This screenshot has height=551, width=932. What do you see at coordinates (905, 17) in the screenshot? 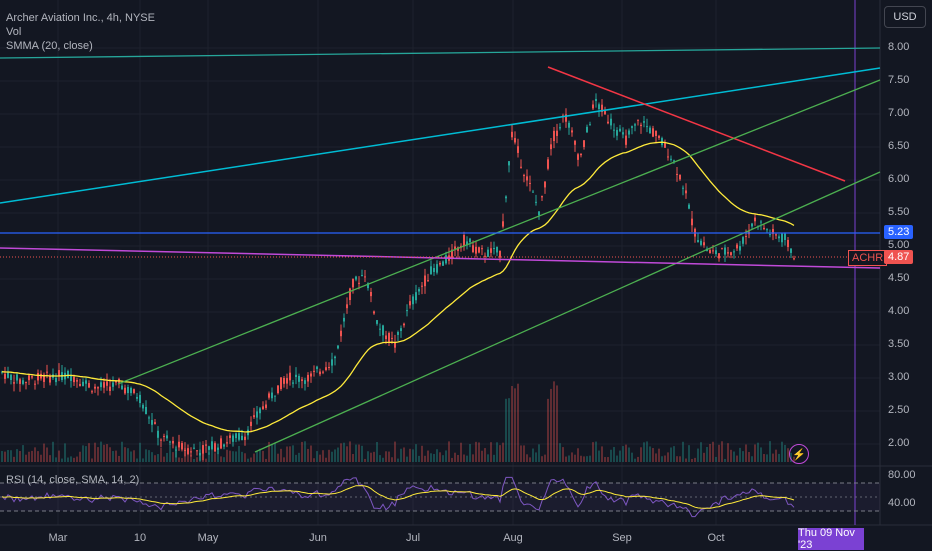
I see `currency-button: USD` at bounding box center [905, 17].